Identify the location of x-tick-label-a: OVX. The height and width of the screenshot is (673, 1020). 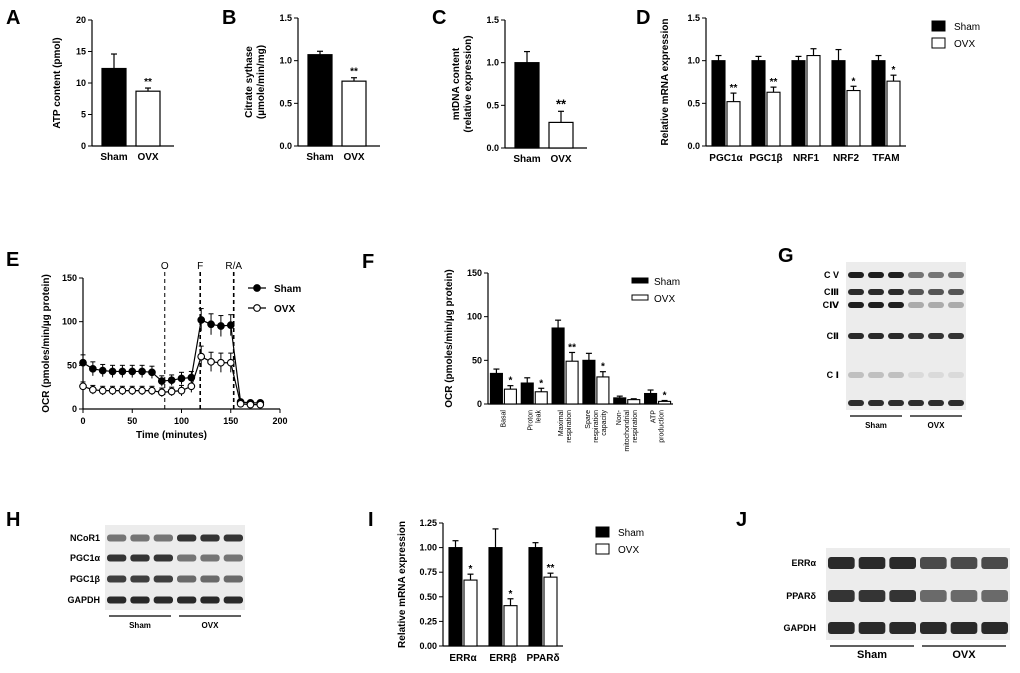
(147, 157).